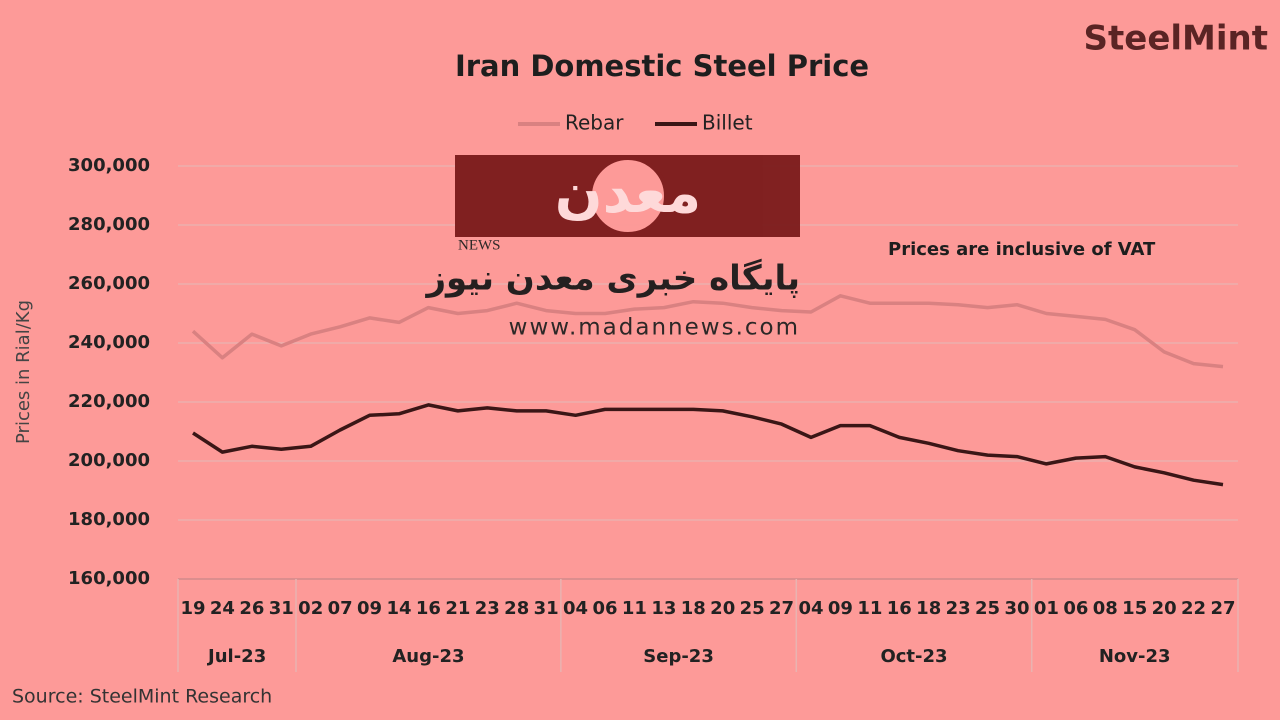 This screenshot has height=720, width=1280. Describe the element at coordinates (678, 656) in the screenshot. I see `x-group-label: Sep-23` at that location.